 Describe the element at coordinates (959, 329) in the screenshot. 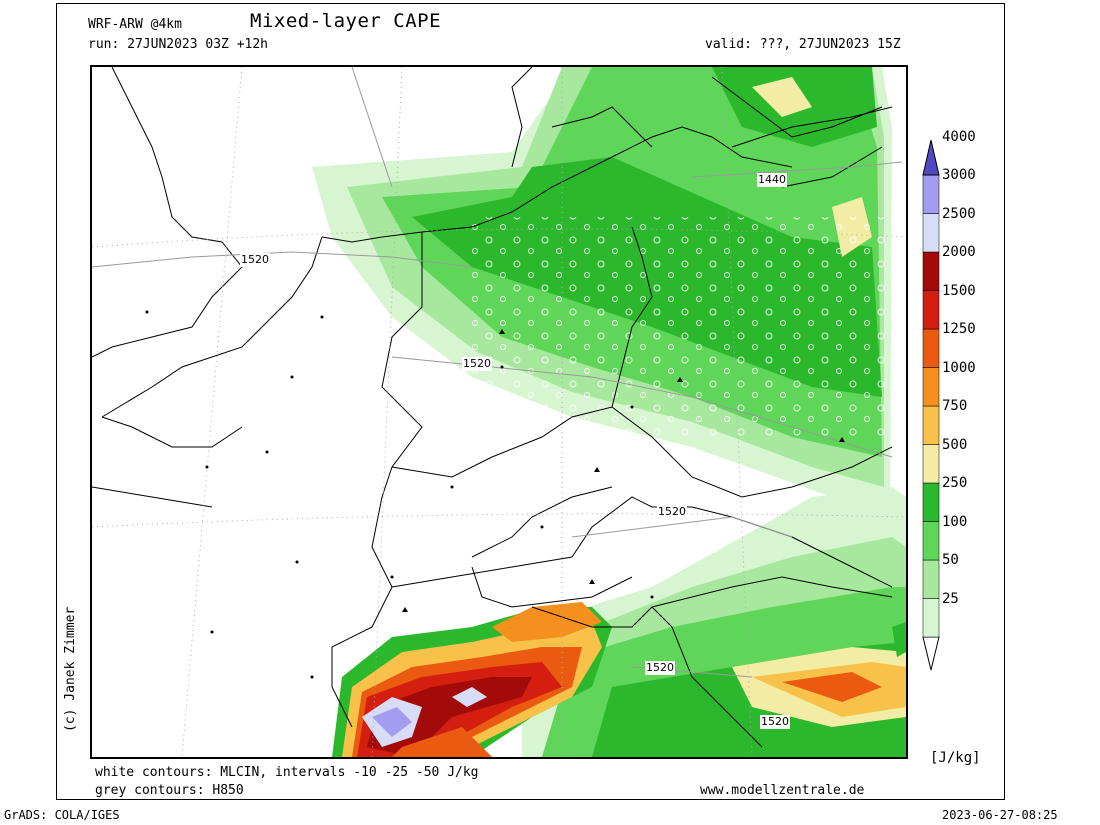

I see `colorbar-tick-label: 1250` at that location.